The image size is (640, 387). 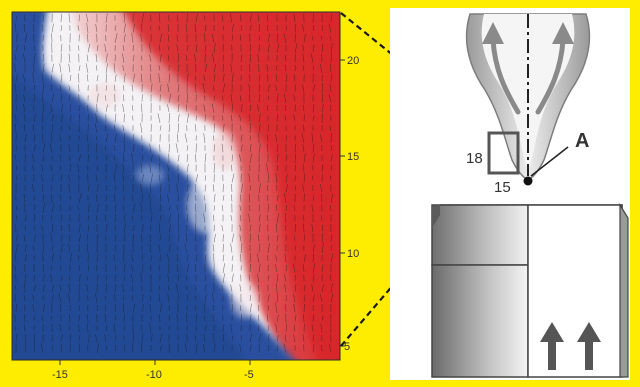 What do you see at coordinates (575, 291) in the screenshot?
I see `burner-right-block` at bounding box center [575, 291].